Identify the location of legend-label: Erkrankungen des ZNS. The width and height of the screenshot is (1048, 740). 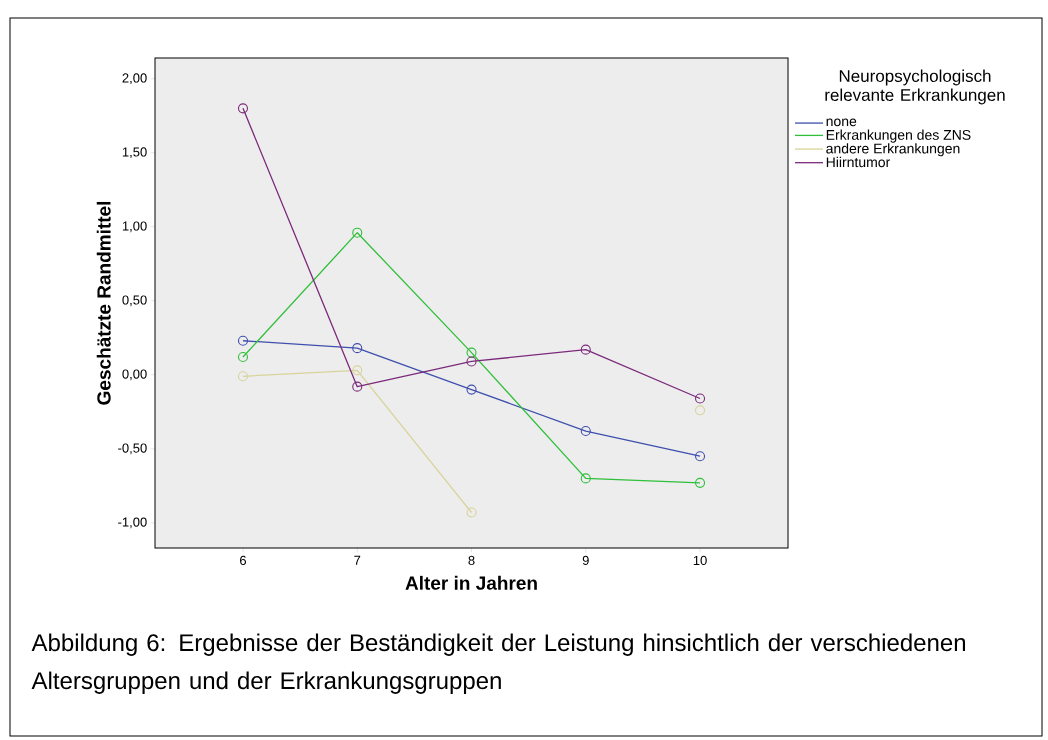
(898, 136).